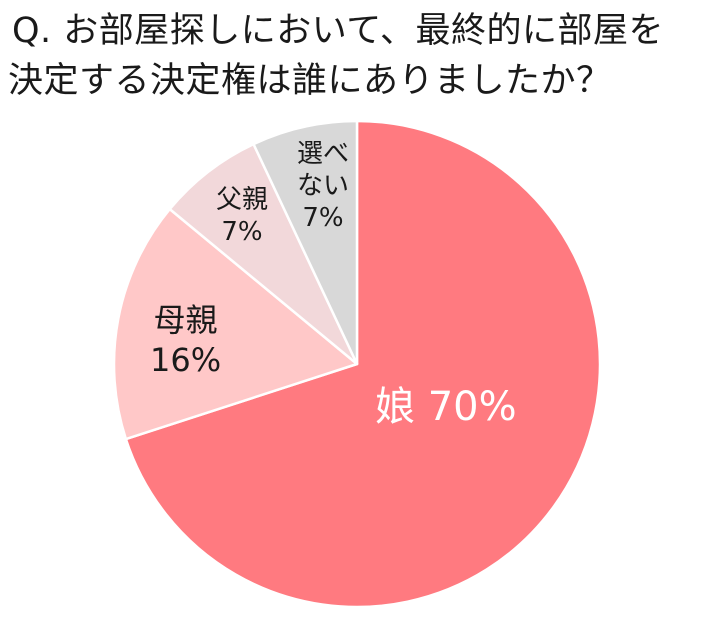 The image size is (720, 623). What do you see at coordinates (338, 31) in the screenshot?
I see `chart-title-line-1: Q. お部屋探しにおいて、最終的に部屋を` at bounding box center [338, 31].